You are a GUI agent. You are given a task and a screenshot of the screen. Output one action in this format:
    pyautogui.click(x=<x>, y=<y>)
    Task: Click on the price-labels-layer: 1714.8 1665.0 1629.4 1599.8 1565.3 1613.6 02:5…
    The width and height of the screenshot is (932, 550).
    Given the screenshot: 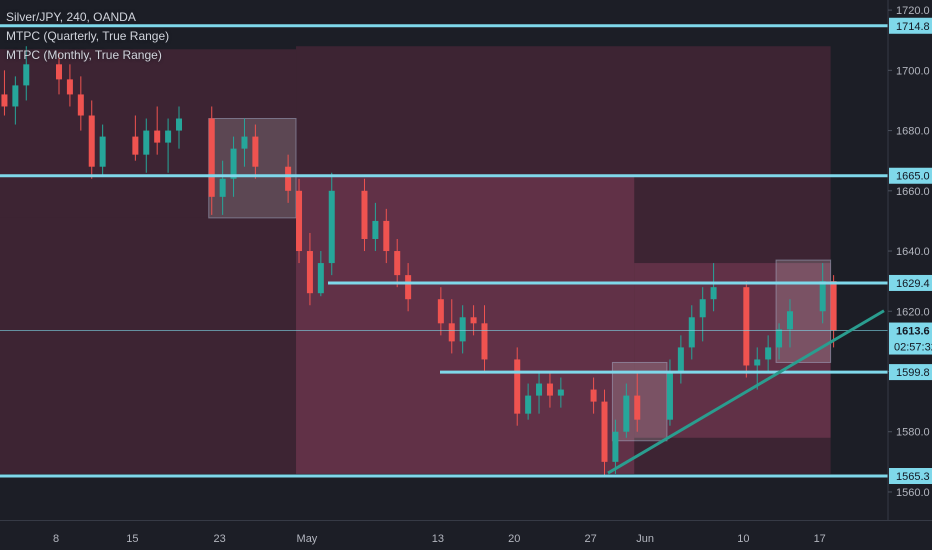 What is the action you would take?
    pyautogui.click(x=910, y=250)
    